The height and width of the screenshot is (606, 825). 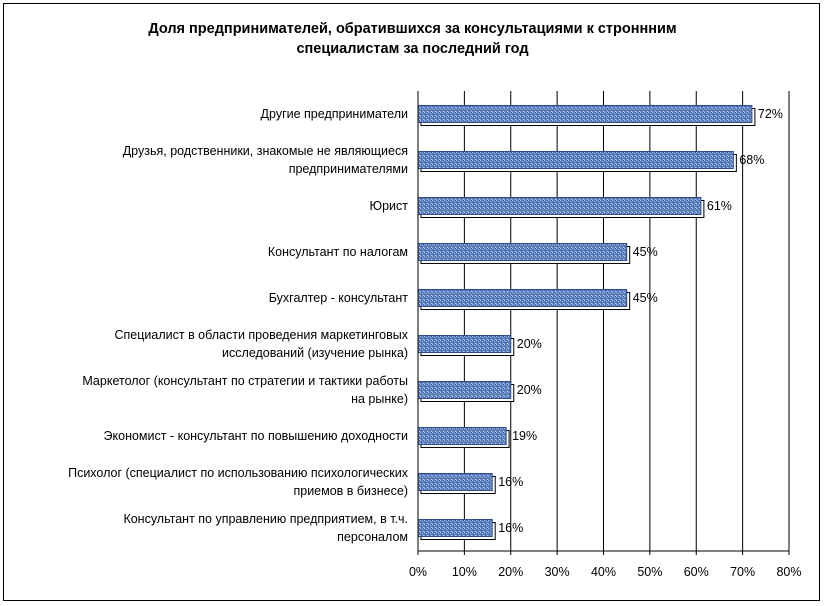 I want to click on category-label: Консультант по налогам, so click(x=338, y=252).